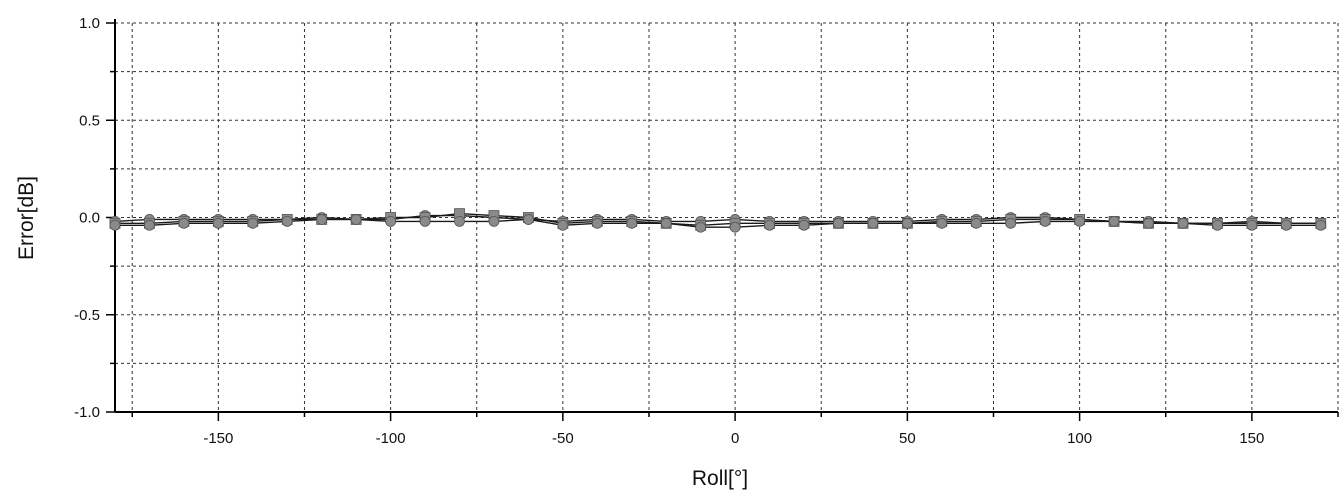 The width and height of the screenshot is (1343, 494). I want to click on x-tick-label: 0, so click(735, 438).